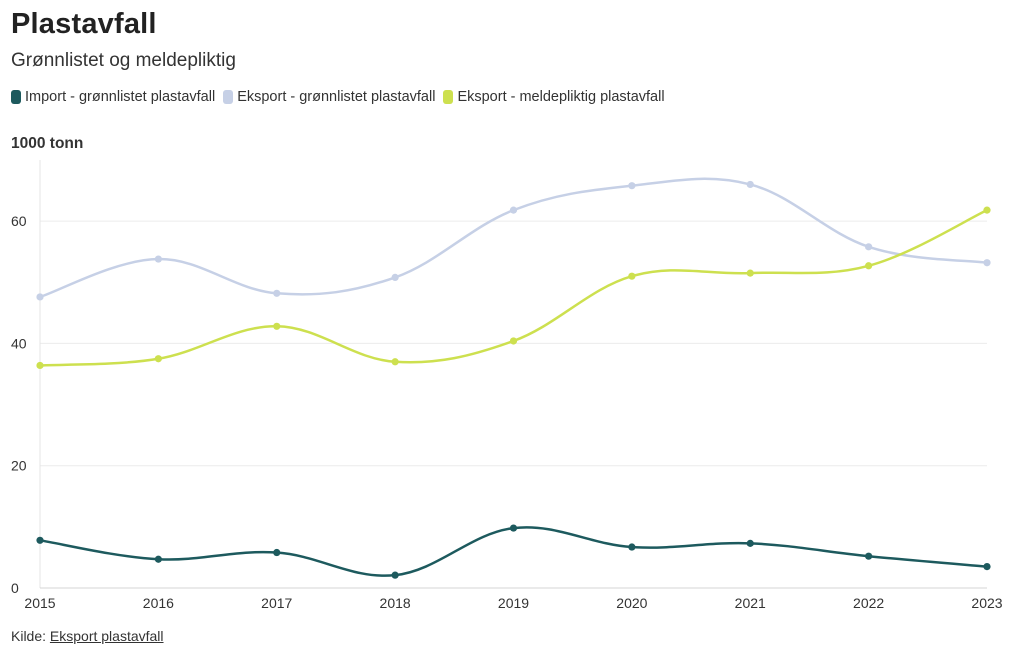  What do you see at coordinates (120, 97) in the screenshot?
I see `legend-label: Import - grønnlistet plastavfall` at bounding box center [120, 97].